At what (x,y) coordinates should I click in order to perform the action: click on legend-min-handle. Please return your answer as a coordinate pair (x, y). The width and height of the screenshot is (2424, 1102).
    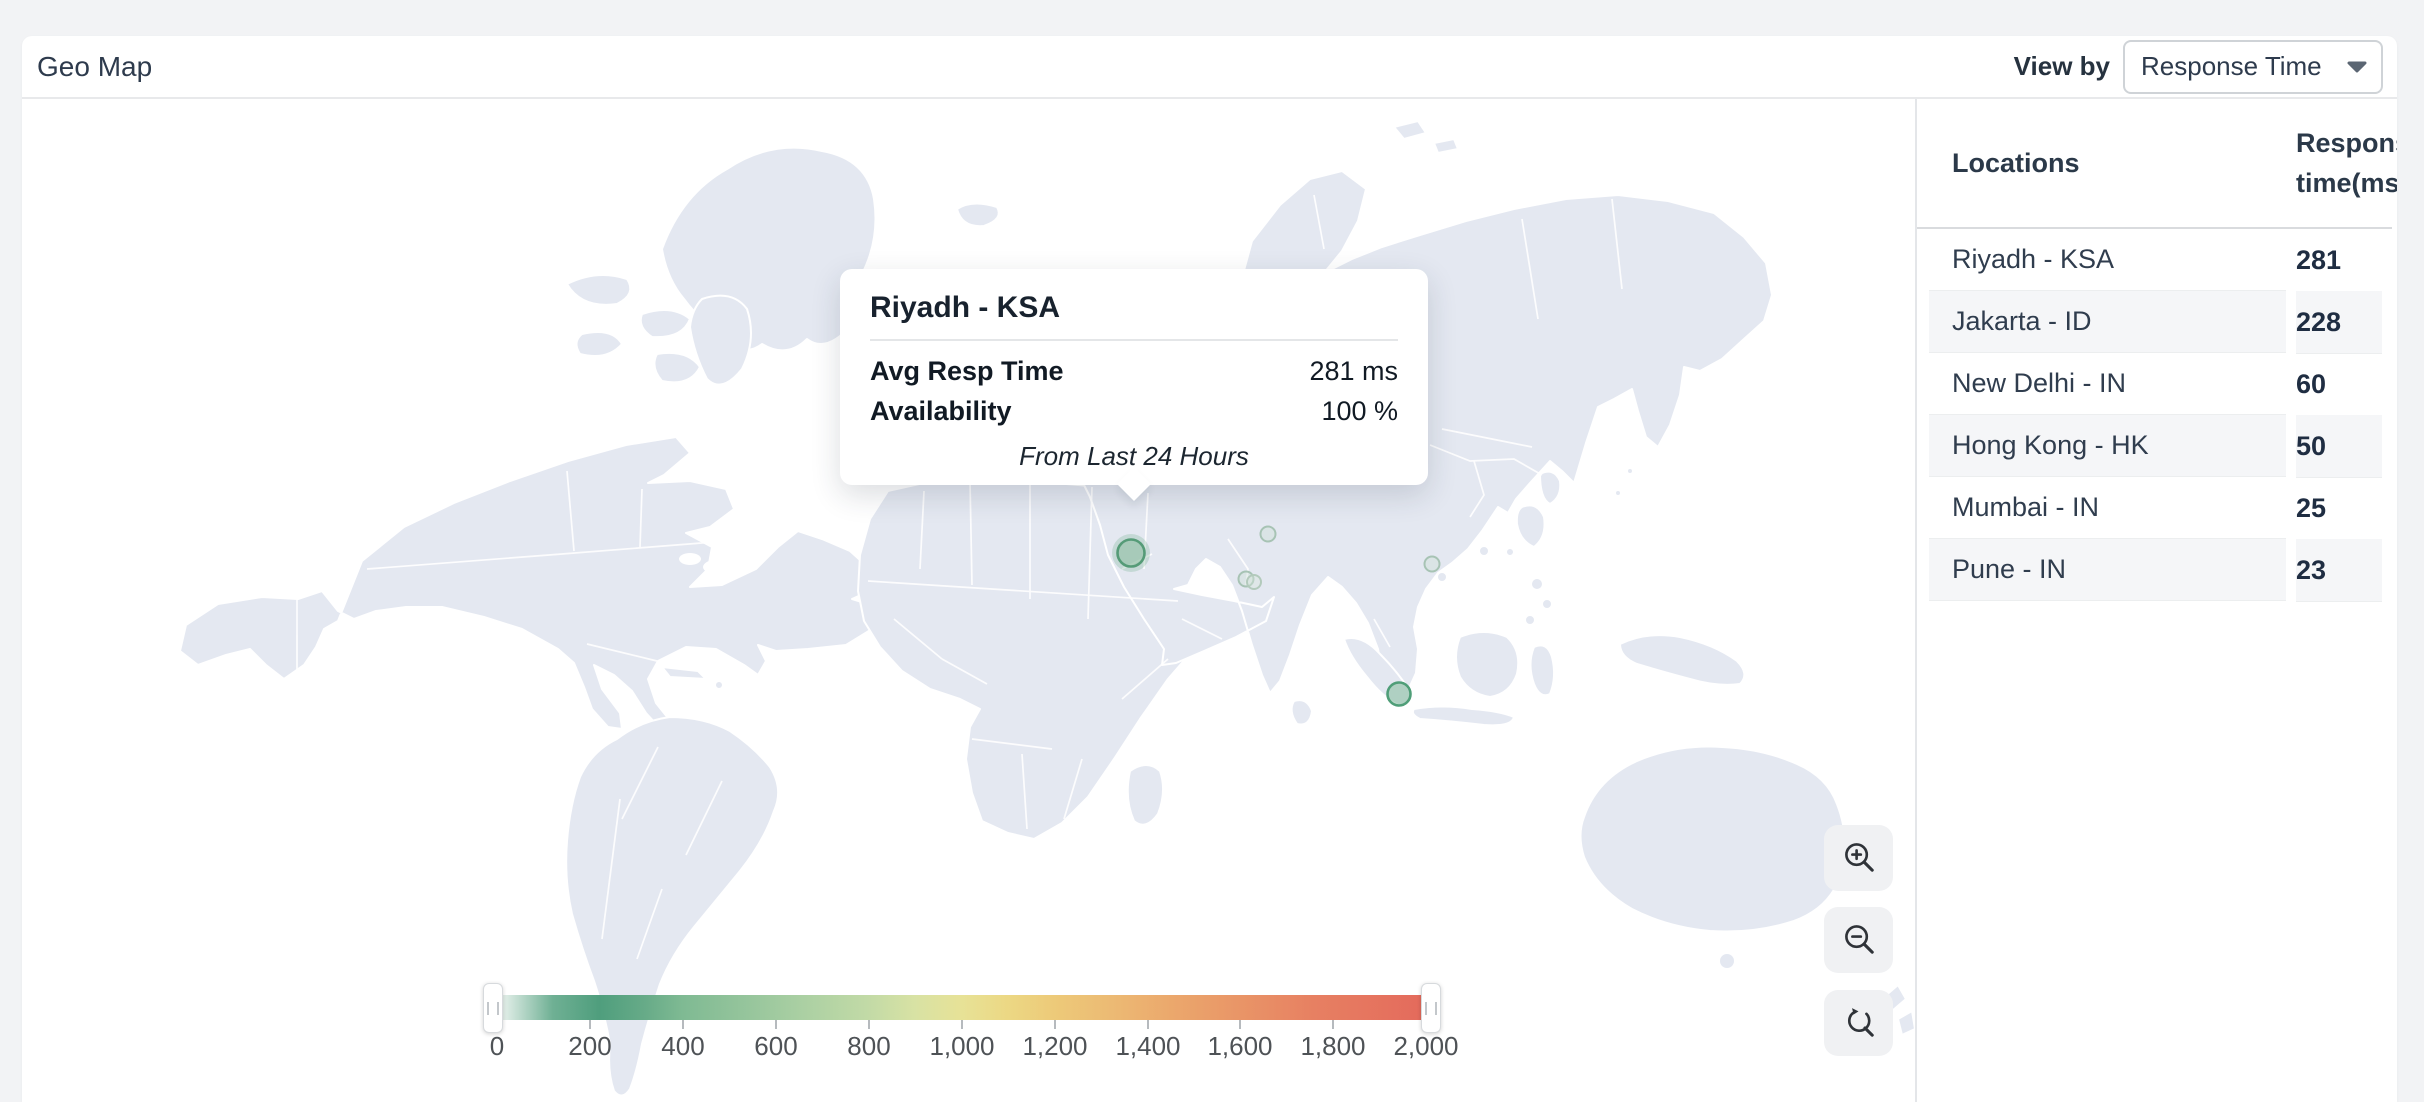
    Looking at the image, I should click on (493, 1008).